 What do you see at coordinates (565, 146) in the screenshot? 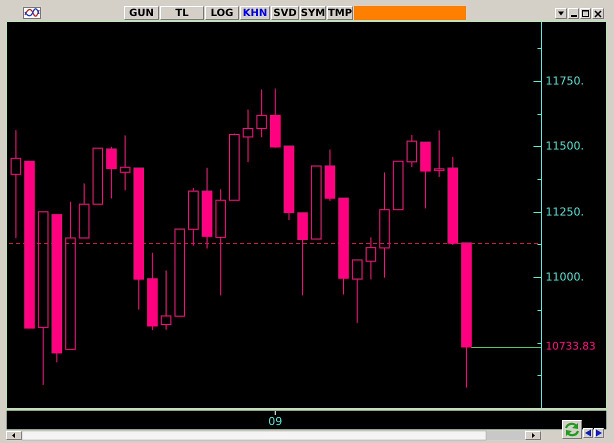
I see `y-tick-label: 11500.` at bounding box center [565, 146].